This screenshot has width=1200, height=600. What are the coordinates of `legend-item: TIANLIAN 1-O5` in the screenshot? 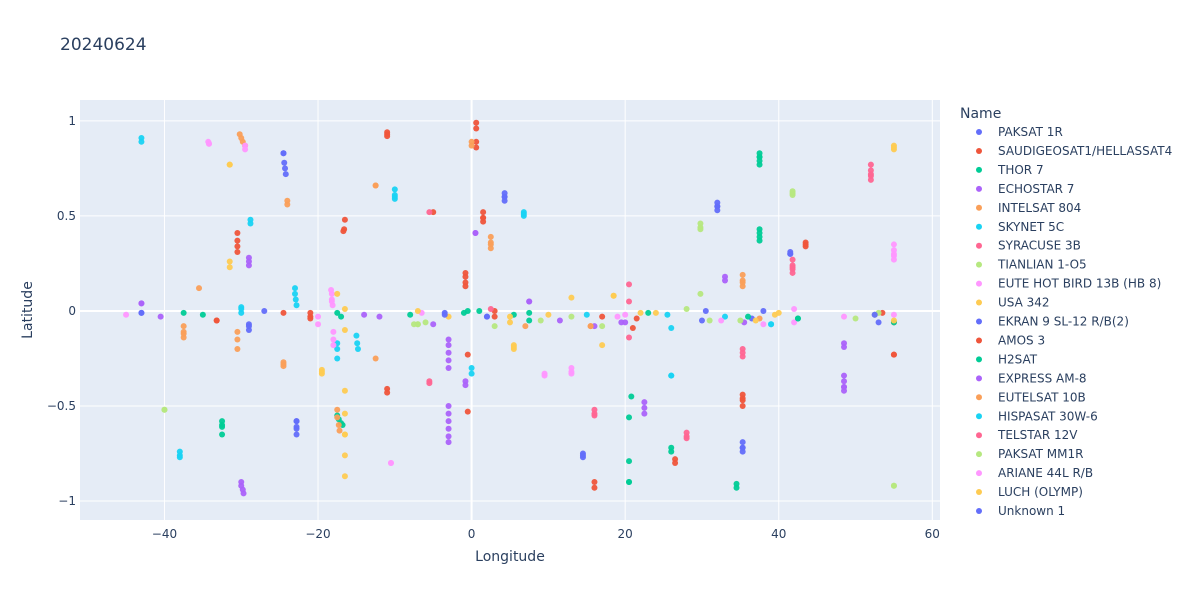 It's located at (1031, 265).